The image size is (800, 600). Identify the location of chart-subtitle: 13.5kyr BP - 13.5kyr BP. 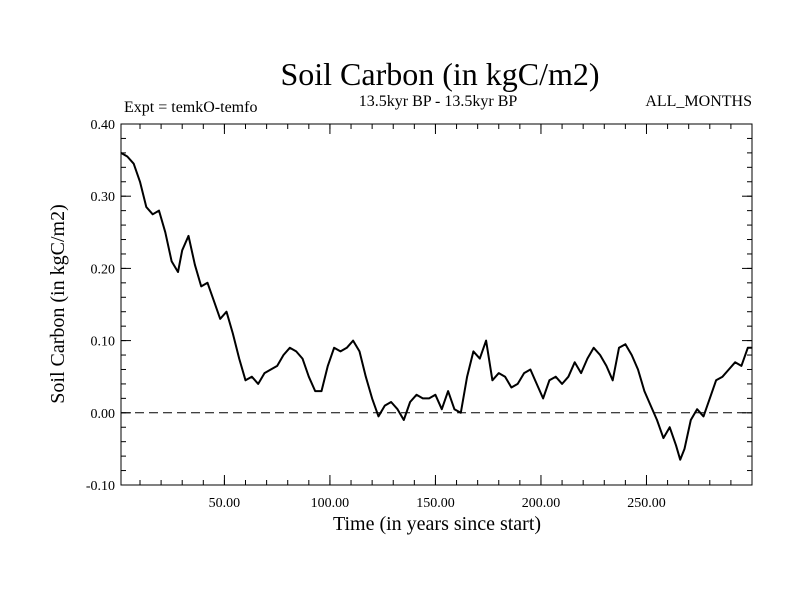
(438, 101).